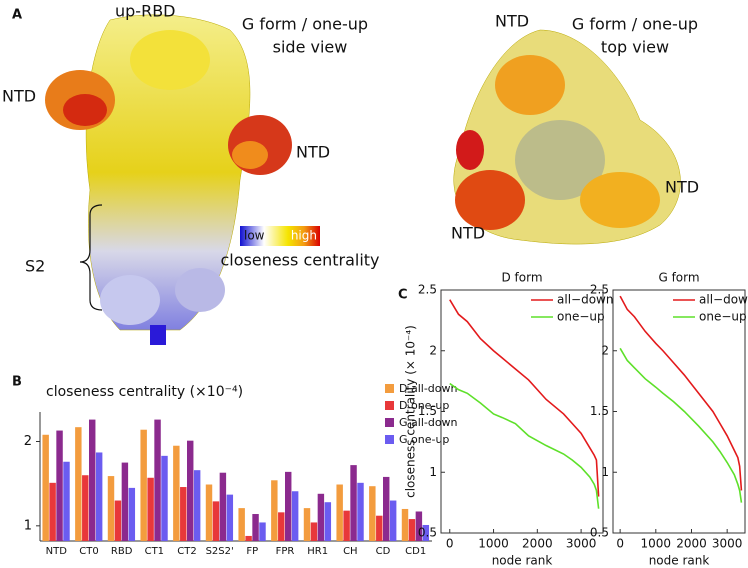 The image size is (748, 568). Describe the element at coordinates (154, 551) in the screenshot. I see `x-tick-label: CT1` at that location.